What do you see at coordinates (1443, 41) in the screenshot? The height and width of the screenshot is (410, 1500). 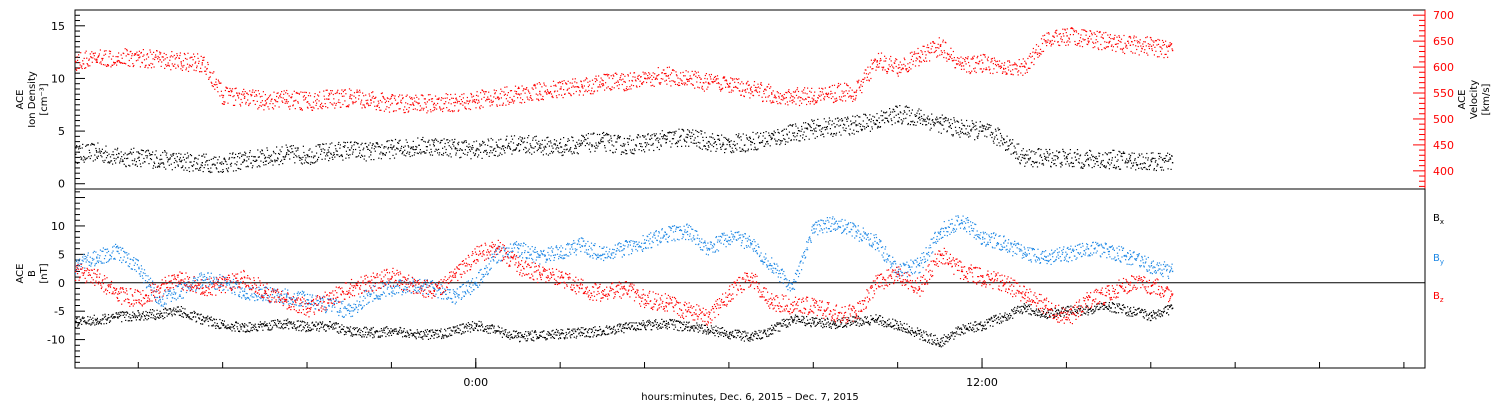 I see `velocity-tick-label: 650` at bounding box center [1443, 41].